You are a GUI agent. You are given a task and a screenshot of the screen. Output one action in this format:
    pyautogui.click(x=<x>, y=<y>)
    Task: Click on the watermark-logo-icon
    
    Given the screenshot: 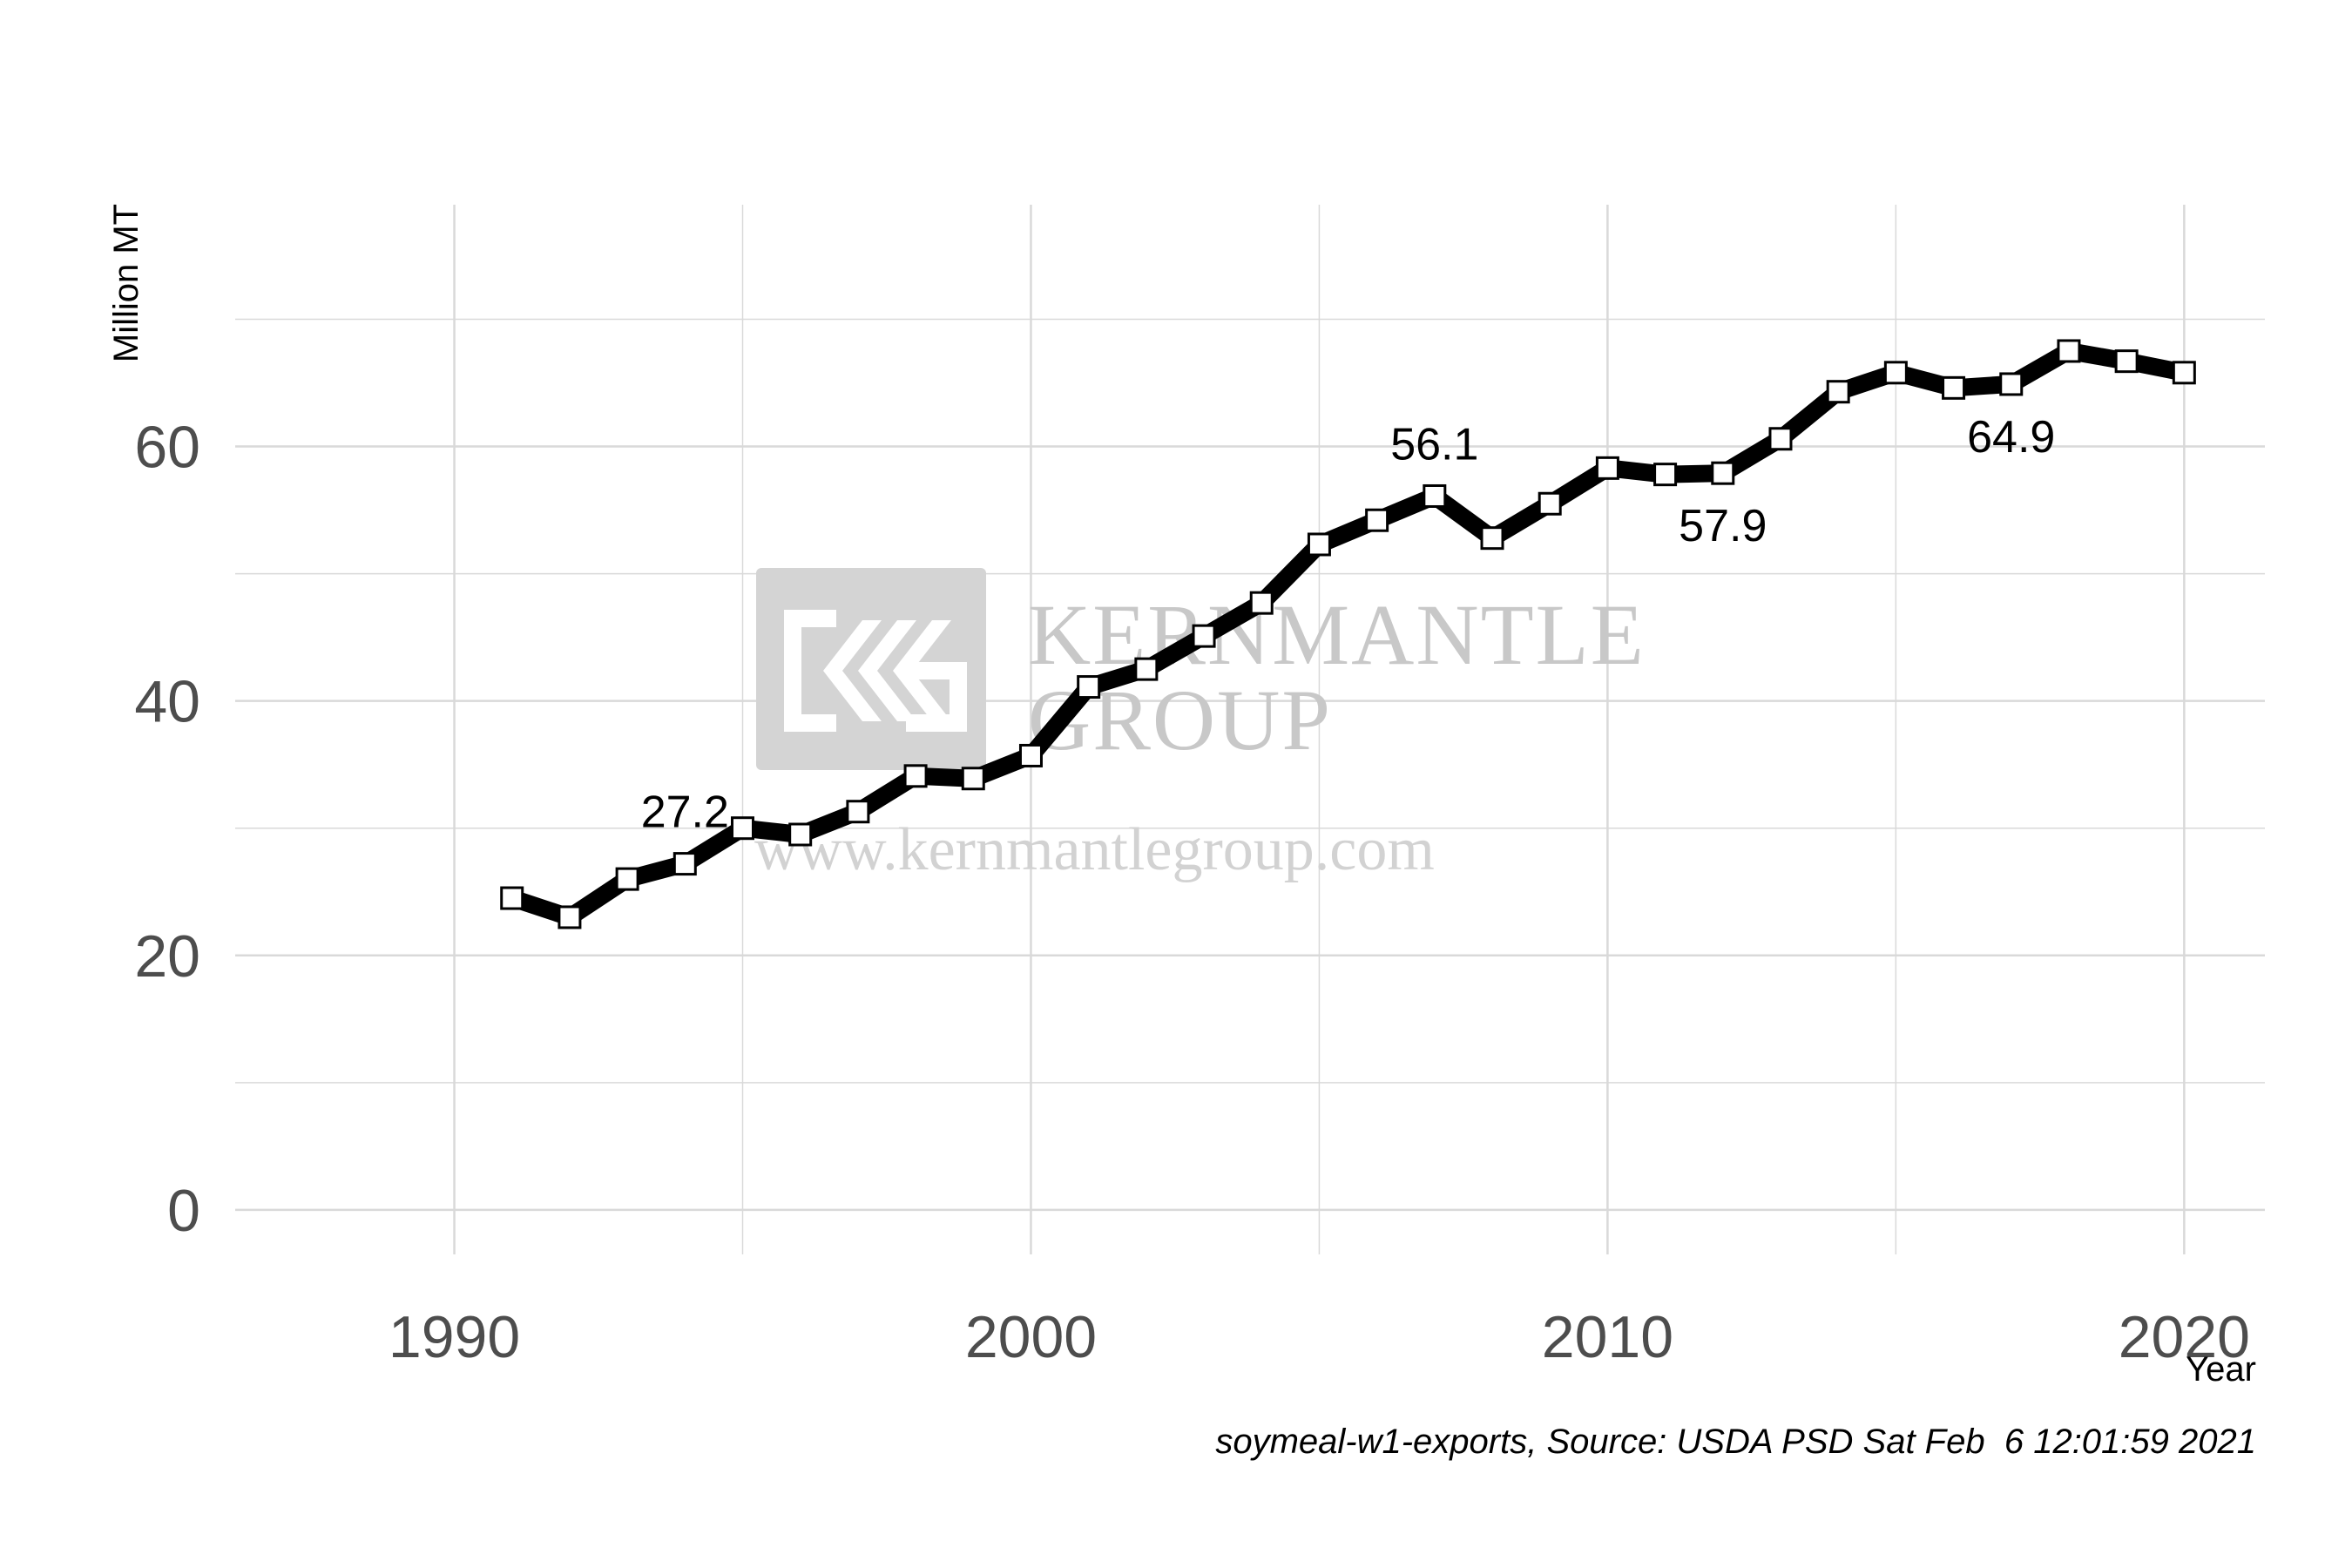 What is the action you would take?
    pyautogui.click(x=875, y=671)
    